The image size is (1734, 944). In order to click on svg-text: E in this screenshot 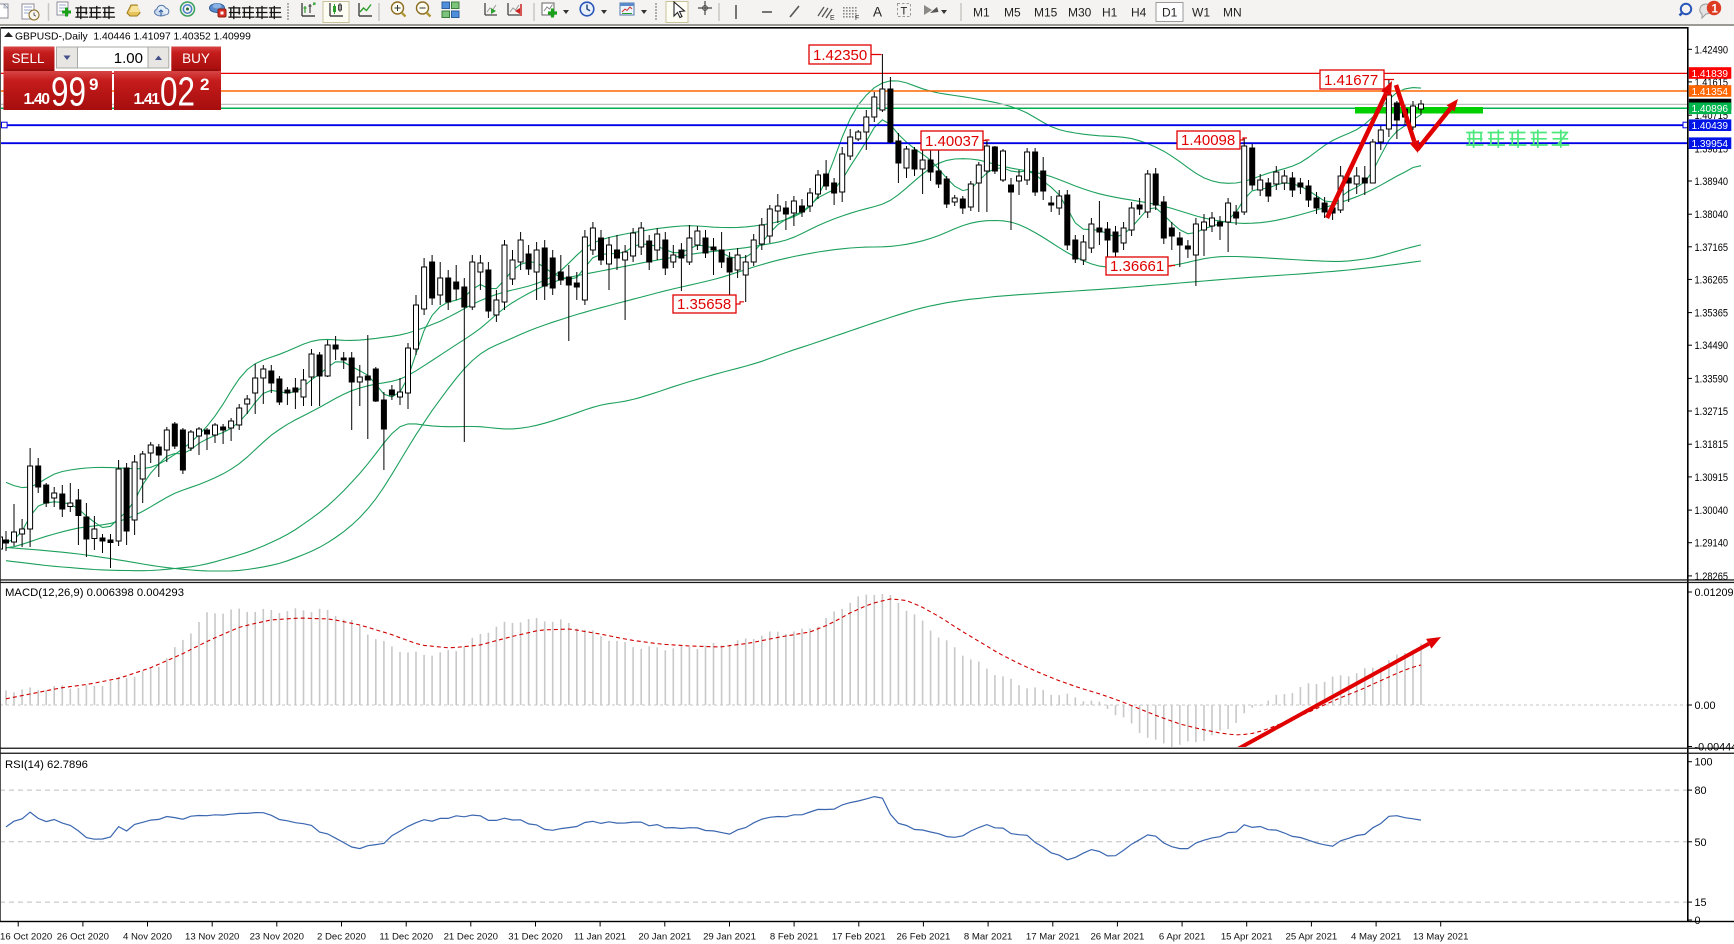, I will do `click(832, 18)`.